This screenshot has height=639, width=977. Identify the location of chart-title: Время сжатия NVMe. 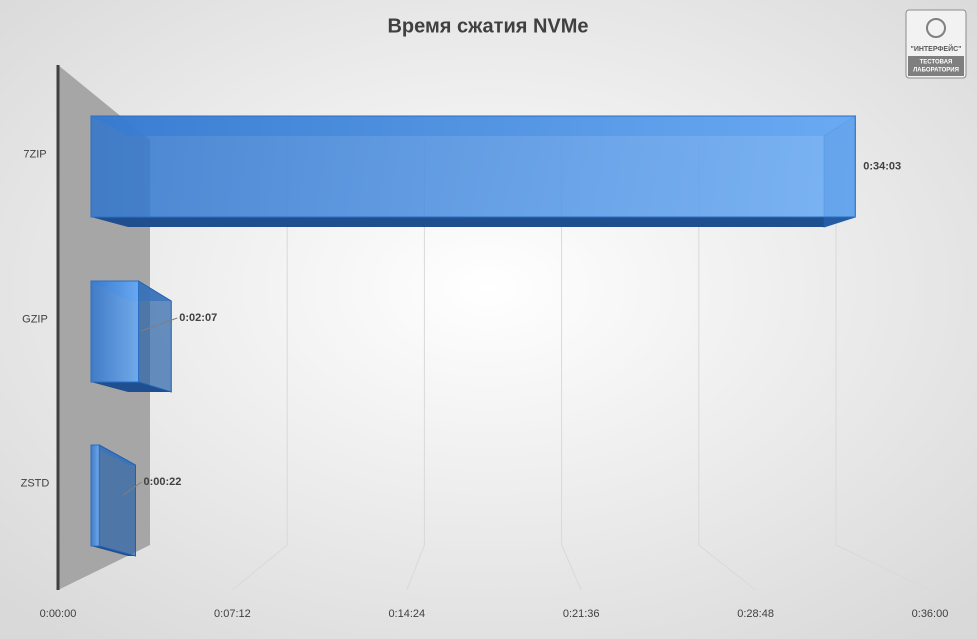
(487, 26).